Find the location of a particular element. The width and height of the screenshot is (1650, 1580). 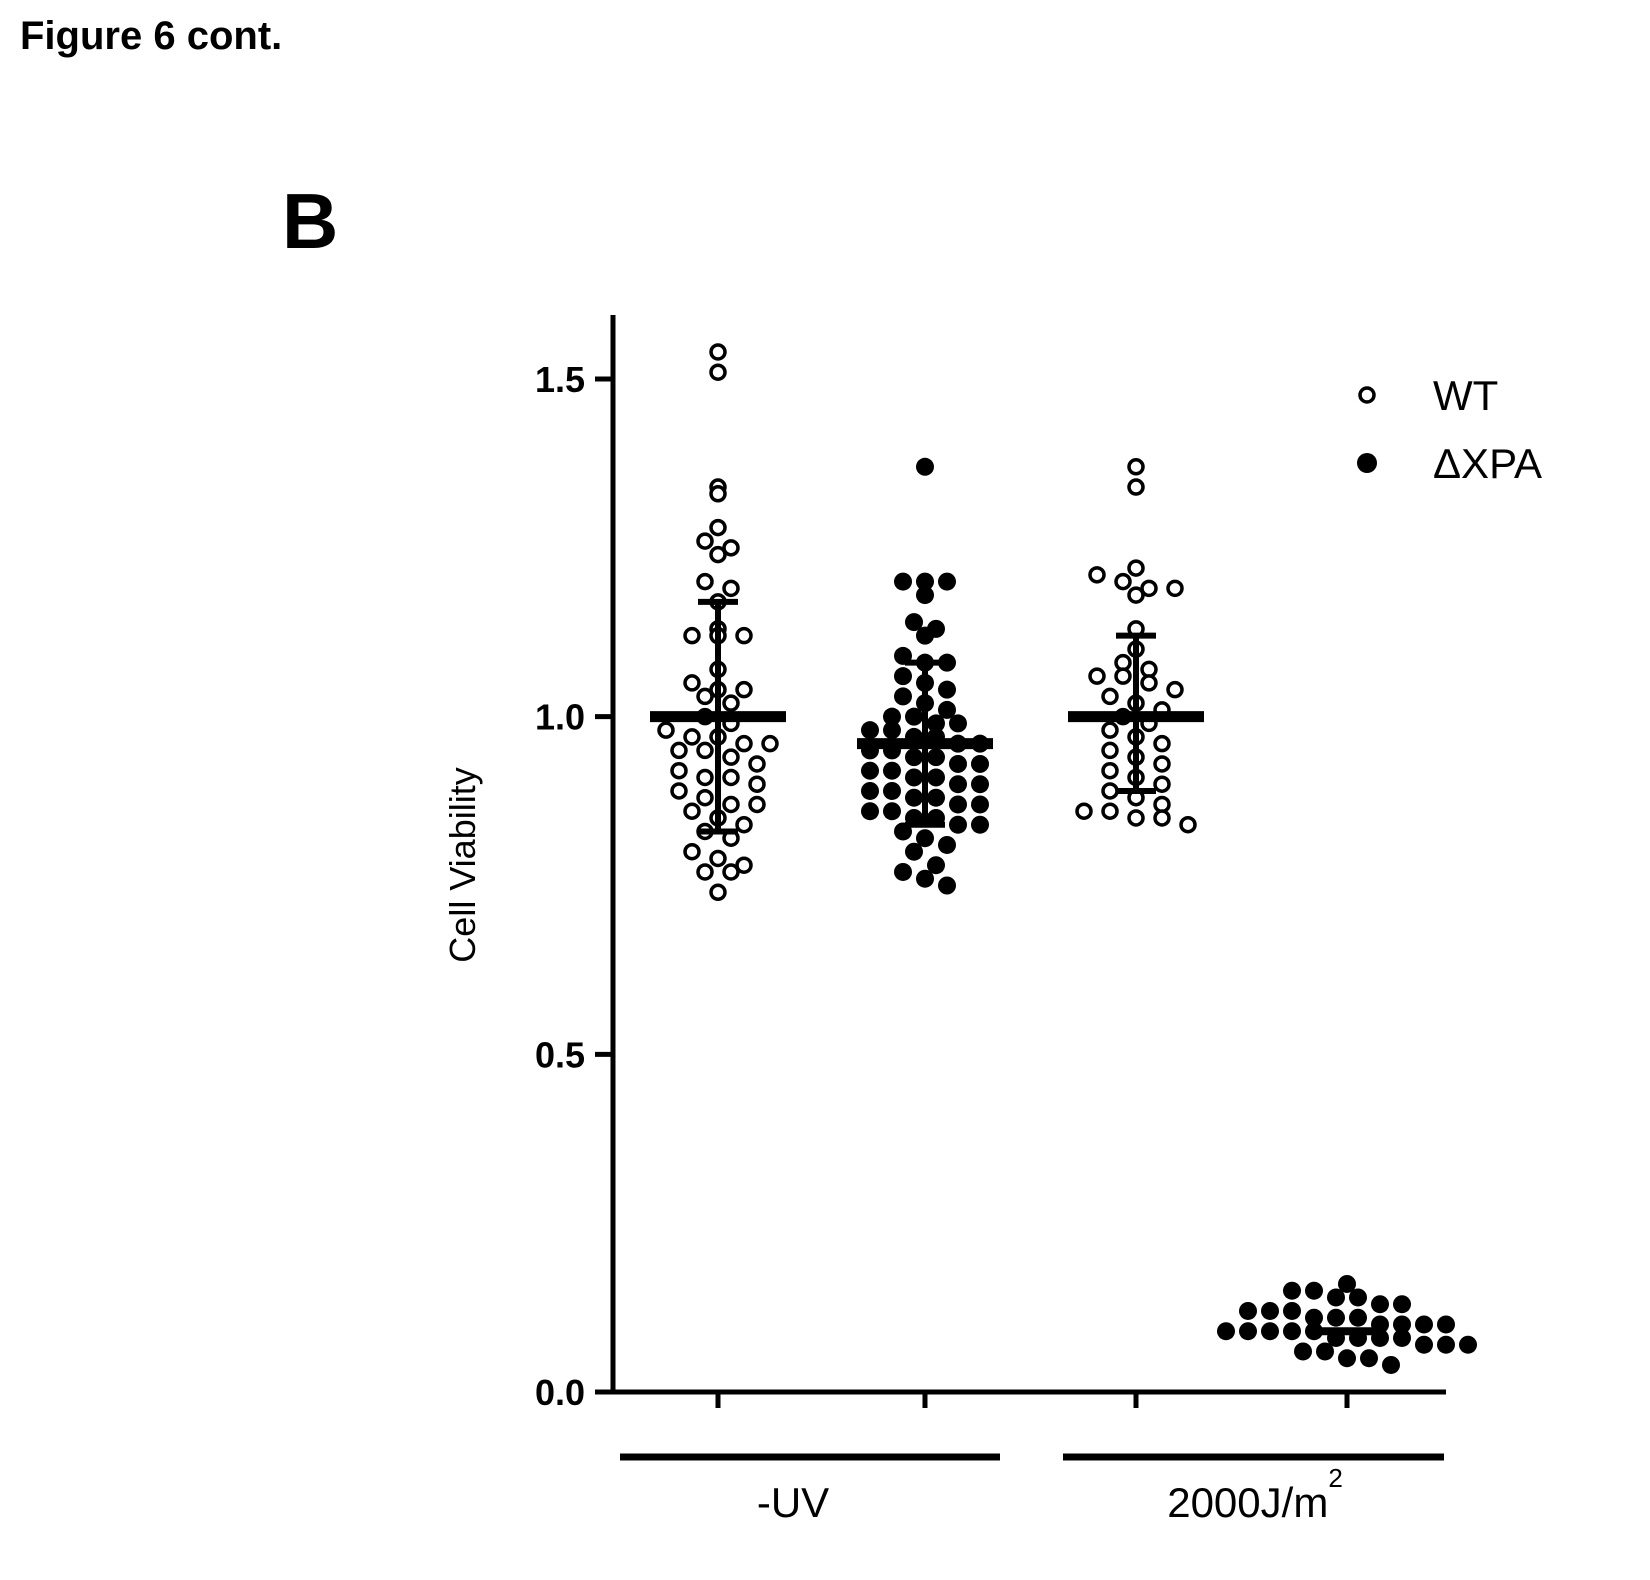

y-tick-label: 1.0 is located at coordinates (560, 717).